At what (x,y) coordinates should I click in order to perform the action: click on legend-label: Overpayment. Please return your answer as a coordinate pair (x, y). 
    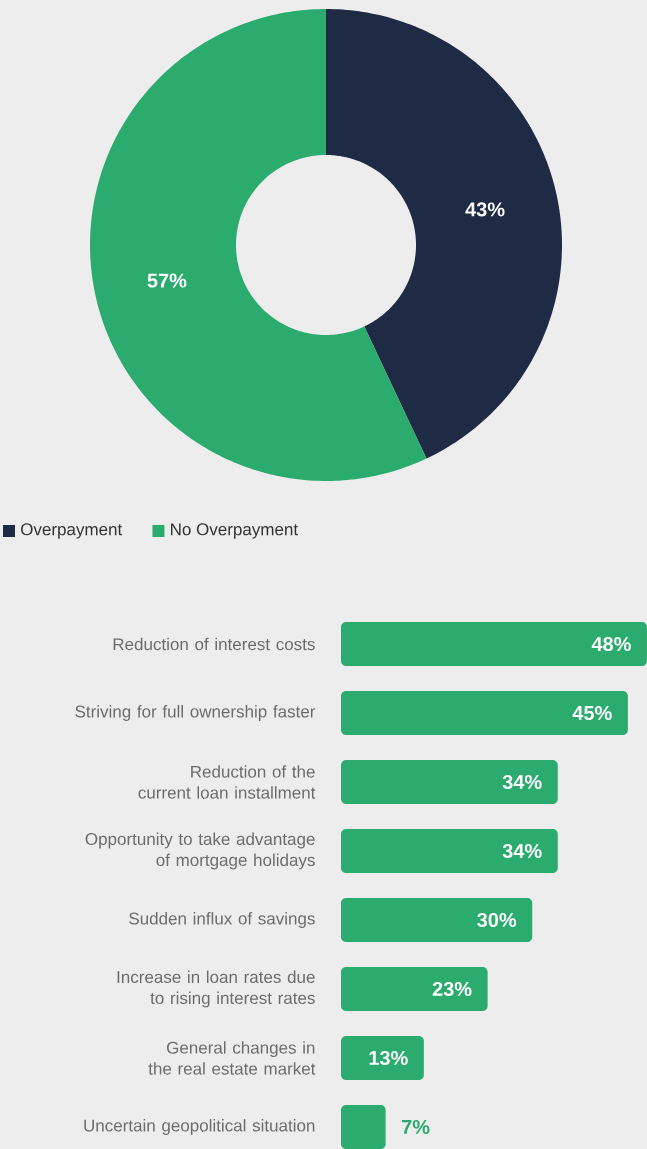
    Looking at the image, I should click on (72, 531).